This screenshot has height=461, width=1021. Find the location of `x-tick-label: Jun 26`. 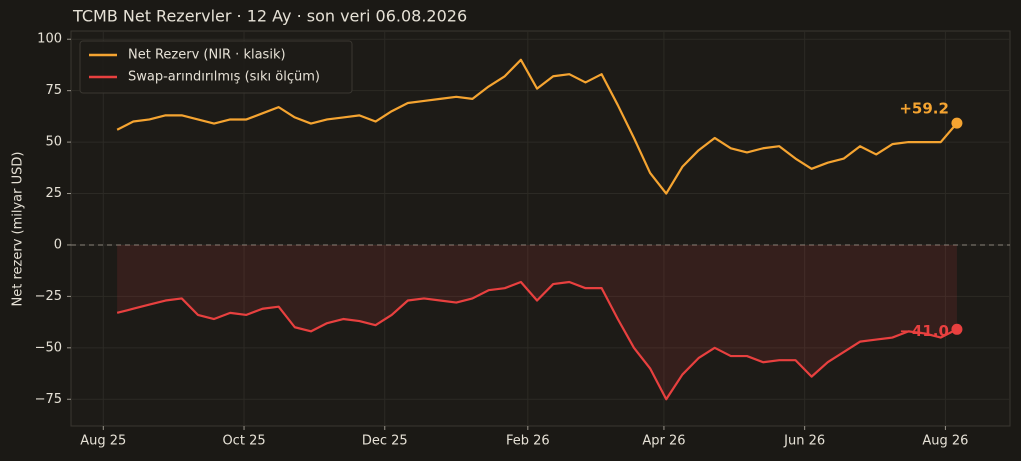

x-tick-label: Jun 26 is located at coordinates (804, 441).